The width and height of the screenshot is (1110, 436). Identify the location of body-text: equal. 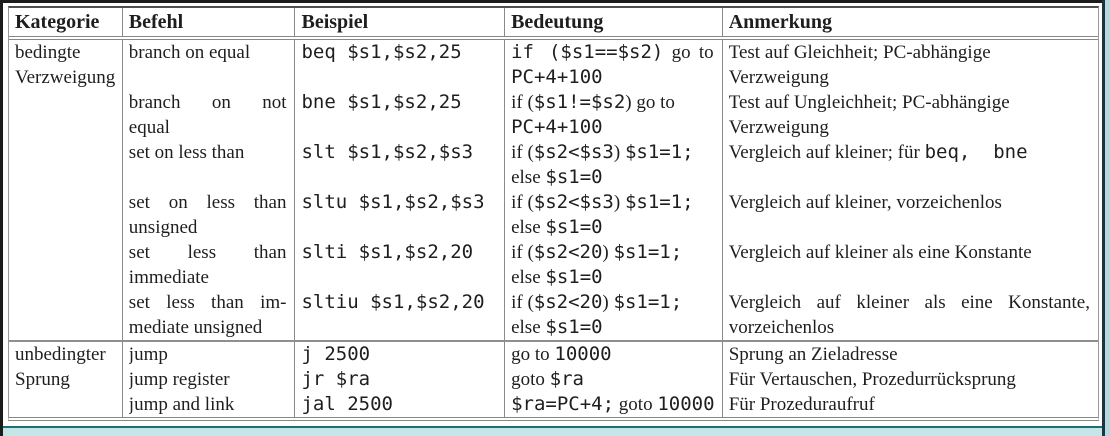
(149, 127).